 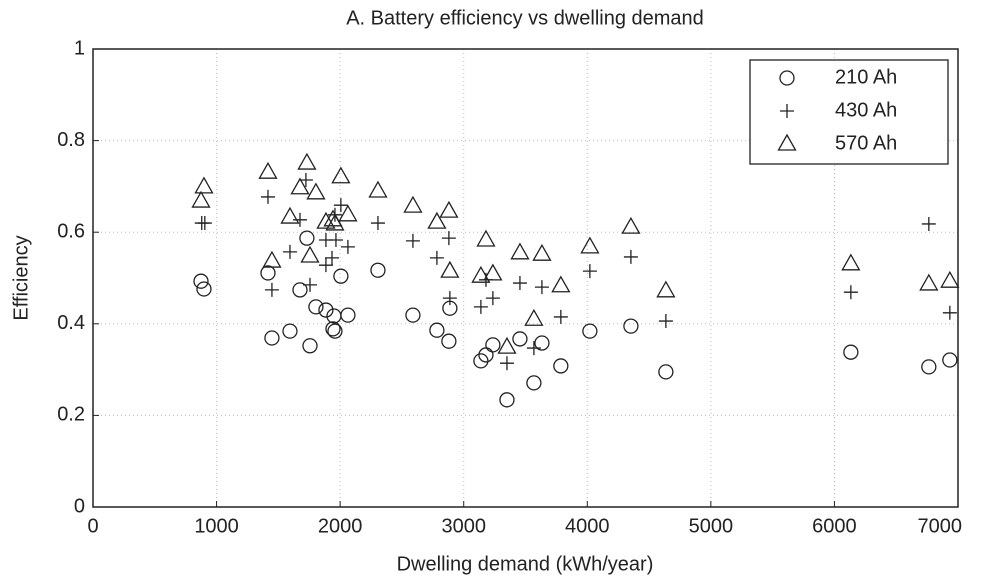 What do you see at coordinates (866, 110) in the screenshot?
I see `legend-label: 430 Ah` at bounding box center [866, 110].